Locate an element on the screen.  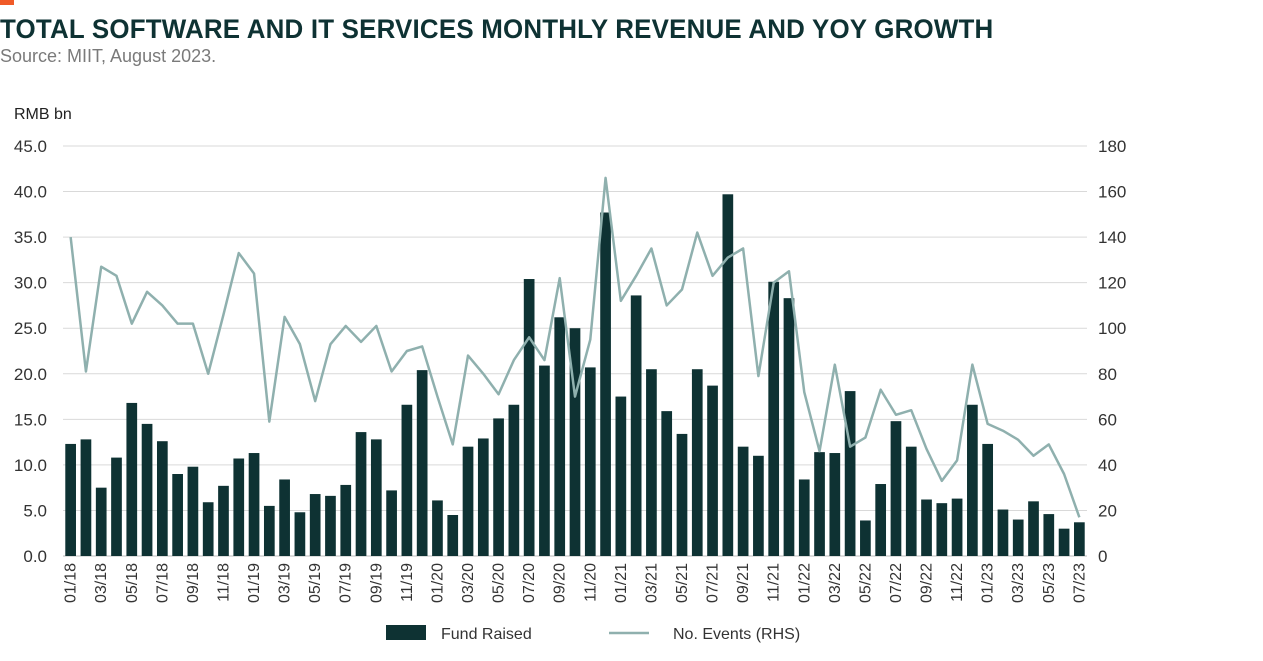
y-tick-label: 45.0 is located at coordinates (30, 146).